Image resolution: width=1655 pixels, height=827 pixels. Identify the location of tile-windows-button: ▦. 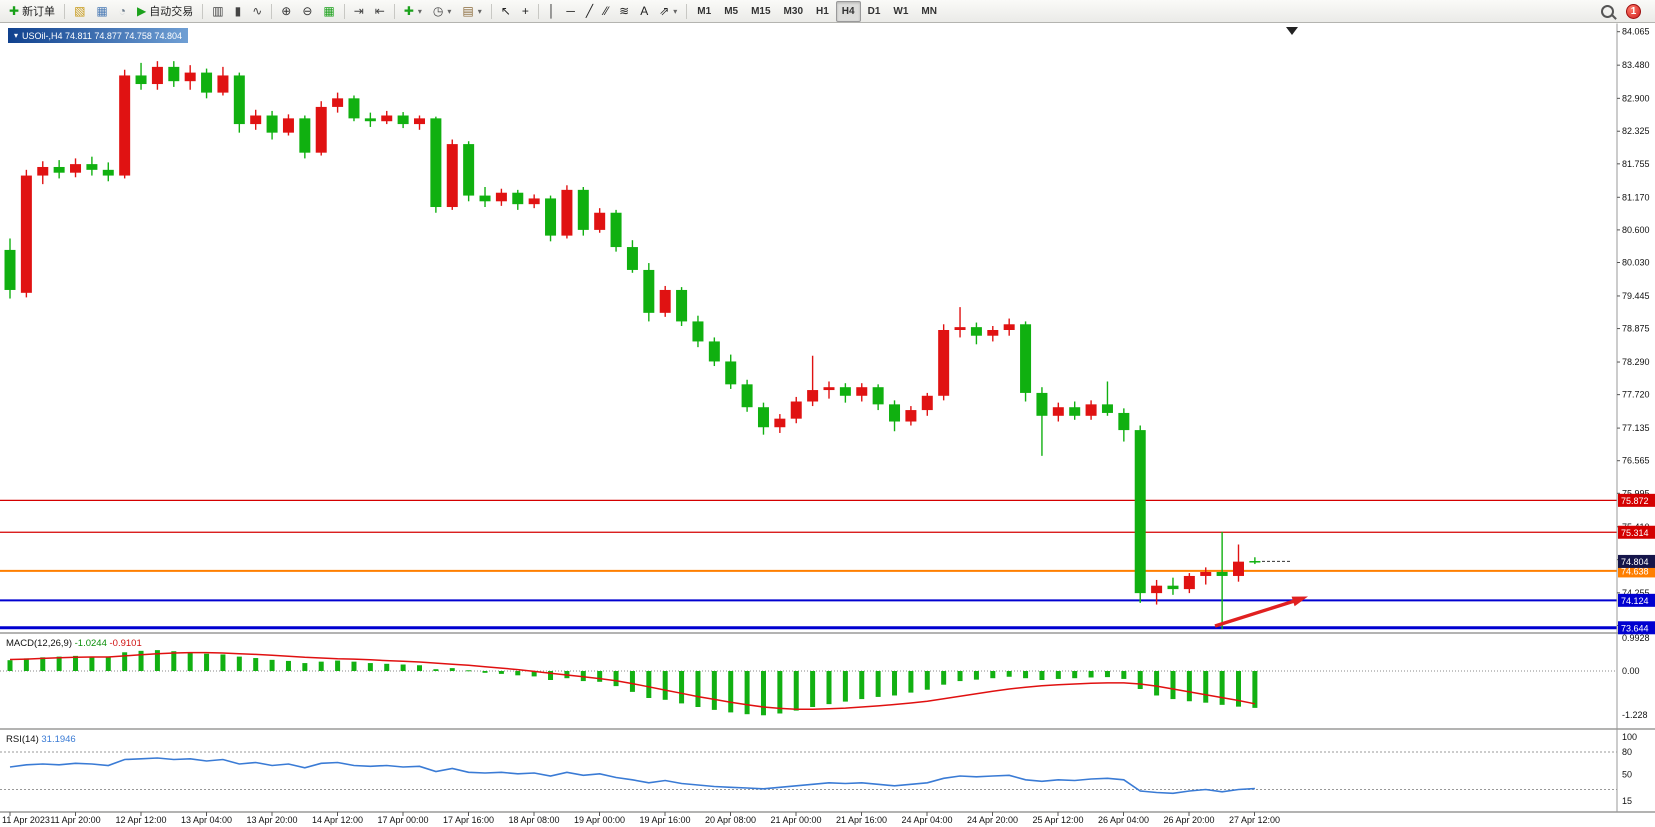
(328, 11).